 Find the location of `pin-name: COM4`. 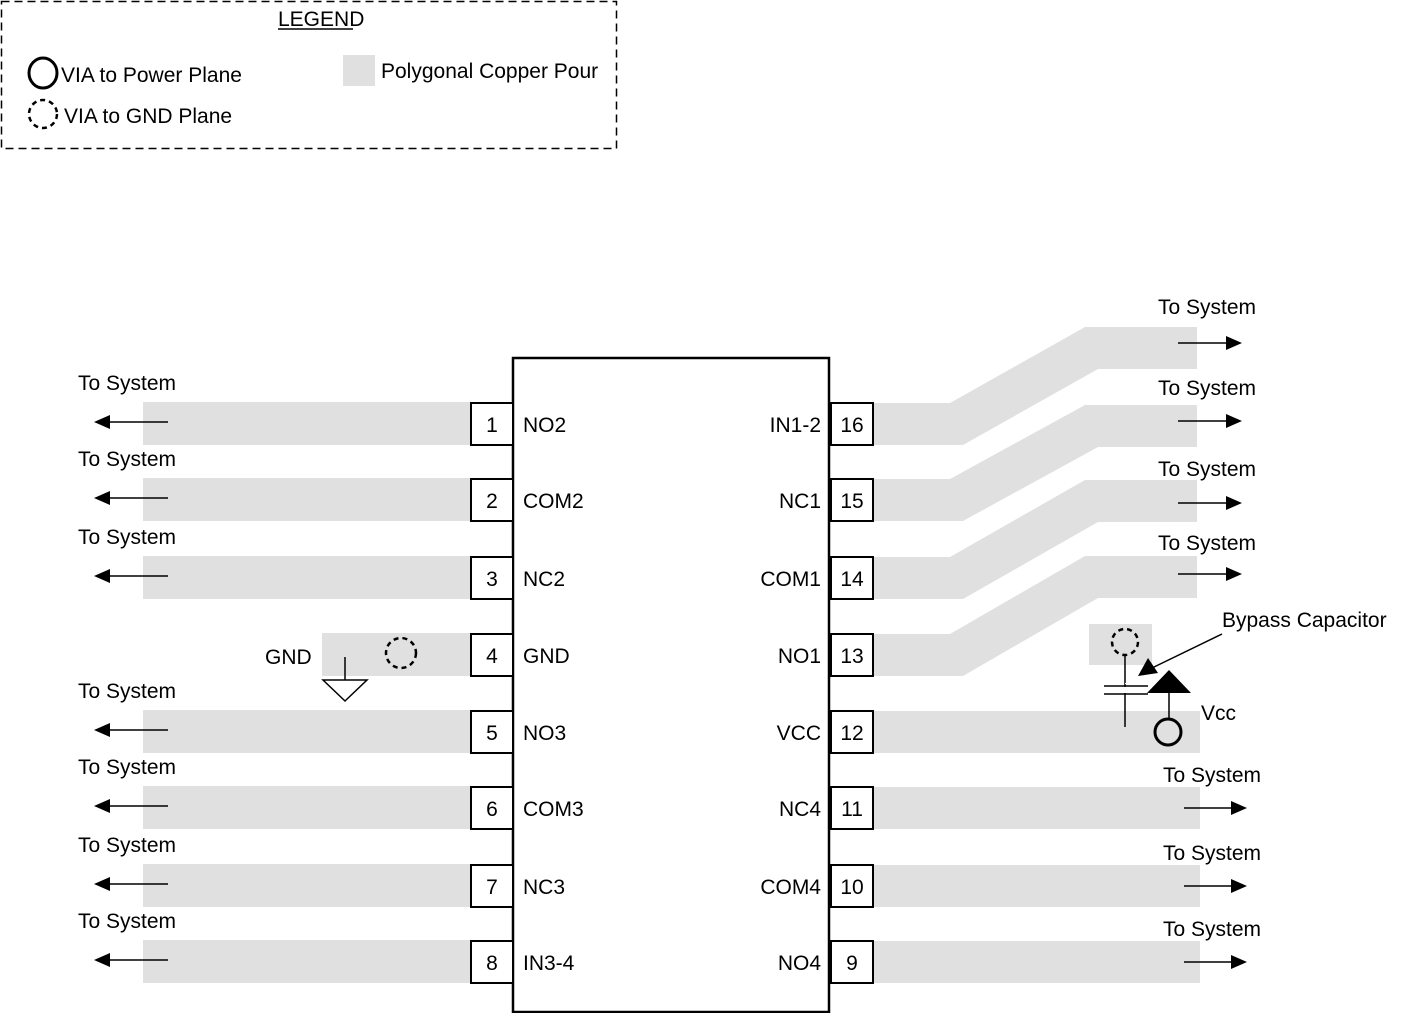

pin-name: COM4 is located at coordinates (790, 887).